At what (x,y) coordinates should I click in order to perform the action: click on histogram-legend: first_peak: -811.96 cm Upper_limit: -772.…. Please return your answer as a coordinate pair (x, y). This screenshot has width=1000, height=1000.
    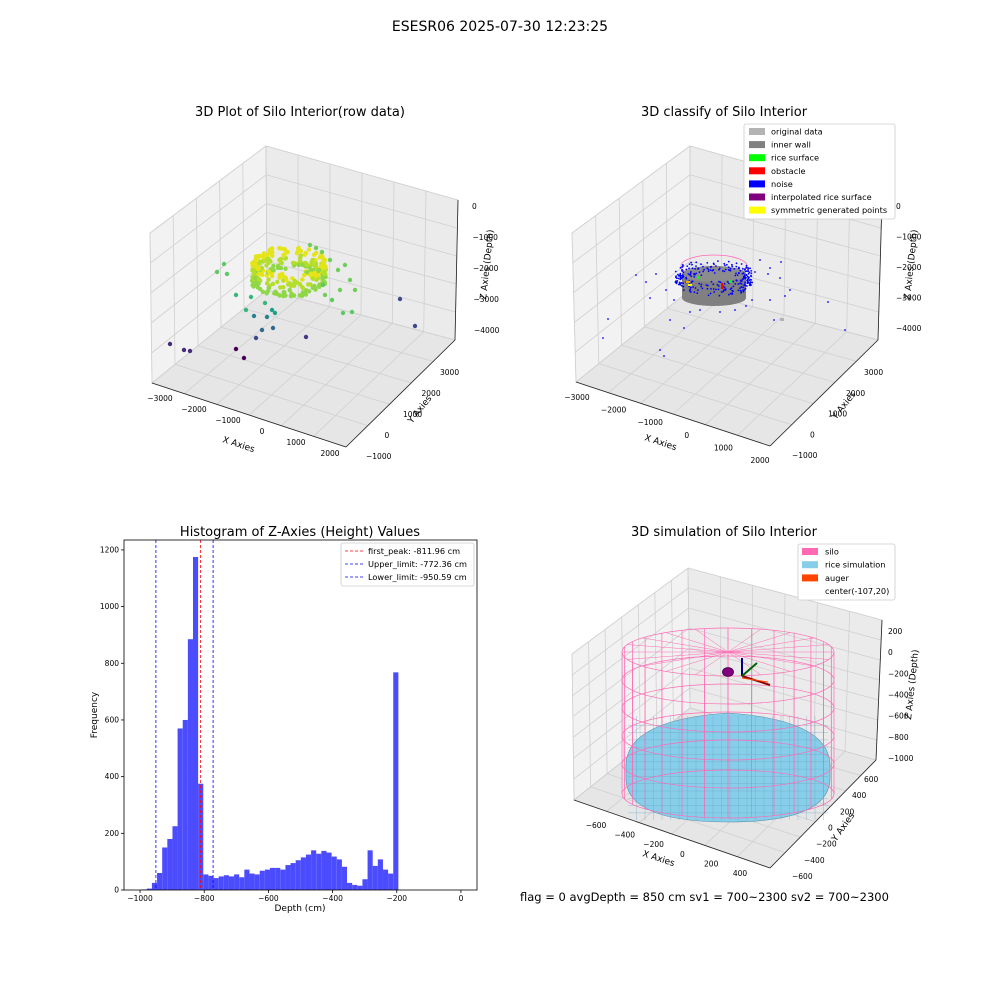
    Looking at the image, I should click on (407, 564).